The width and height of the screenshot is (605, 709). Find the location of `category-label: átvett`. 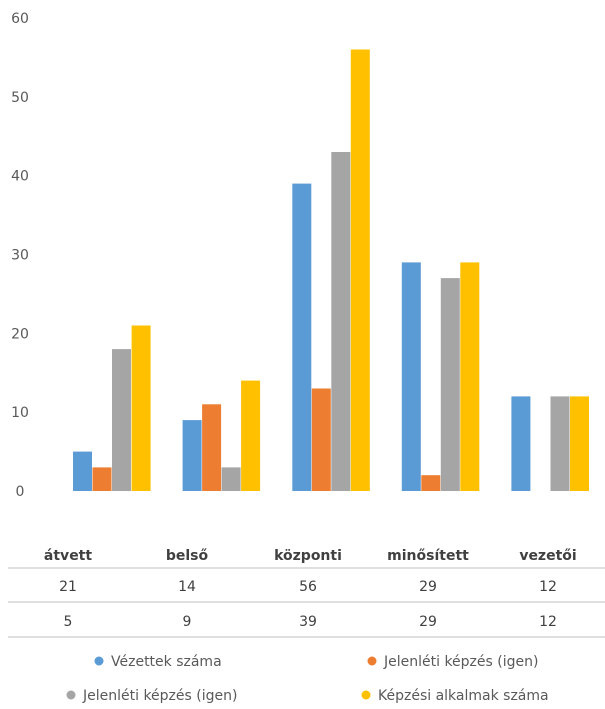

category-label: átvett is located at coordinates (68, 556).